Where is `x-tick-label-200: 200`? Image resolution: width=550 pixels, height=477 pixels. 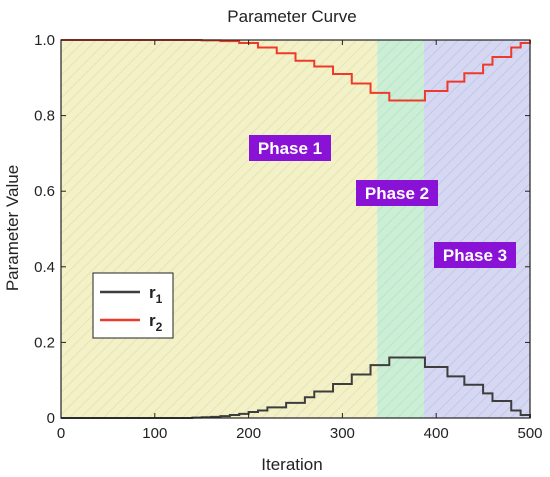
x-tick-label-200: 200 is located at coordinates (248, 433).